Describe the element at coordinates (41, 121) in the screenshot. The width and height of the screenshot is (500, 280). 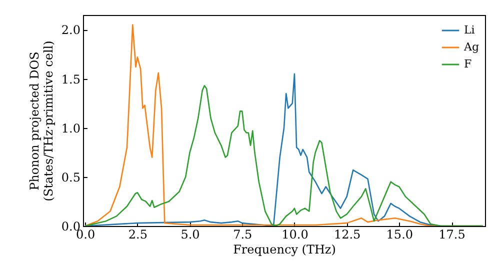
I see `y-axis-title: Phonon projected DOS (States/THz·primitive cell)` at that location.